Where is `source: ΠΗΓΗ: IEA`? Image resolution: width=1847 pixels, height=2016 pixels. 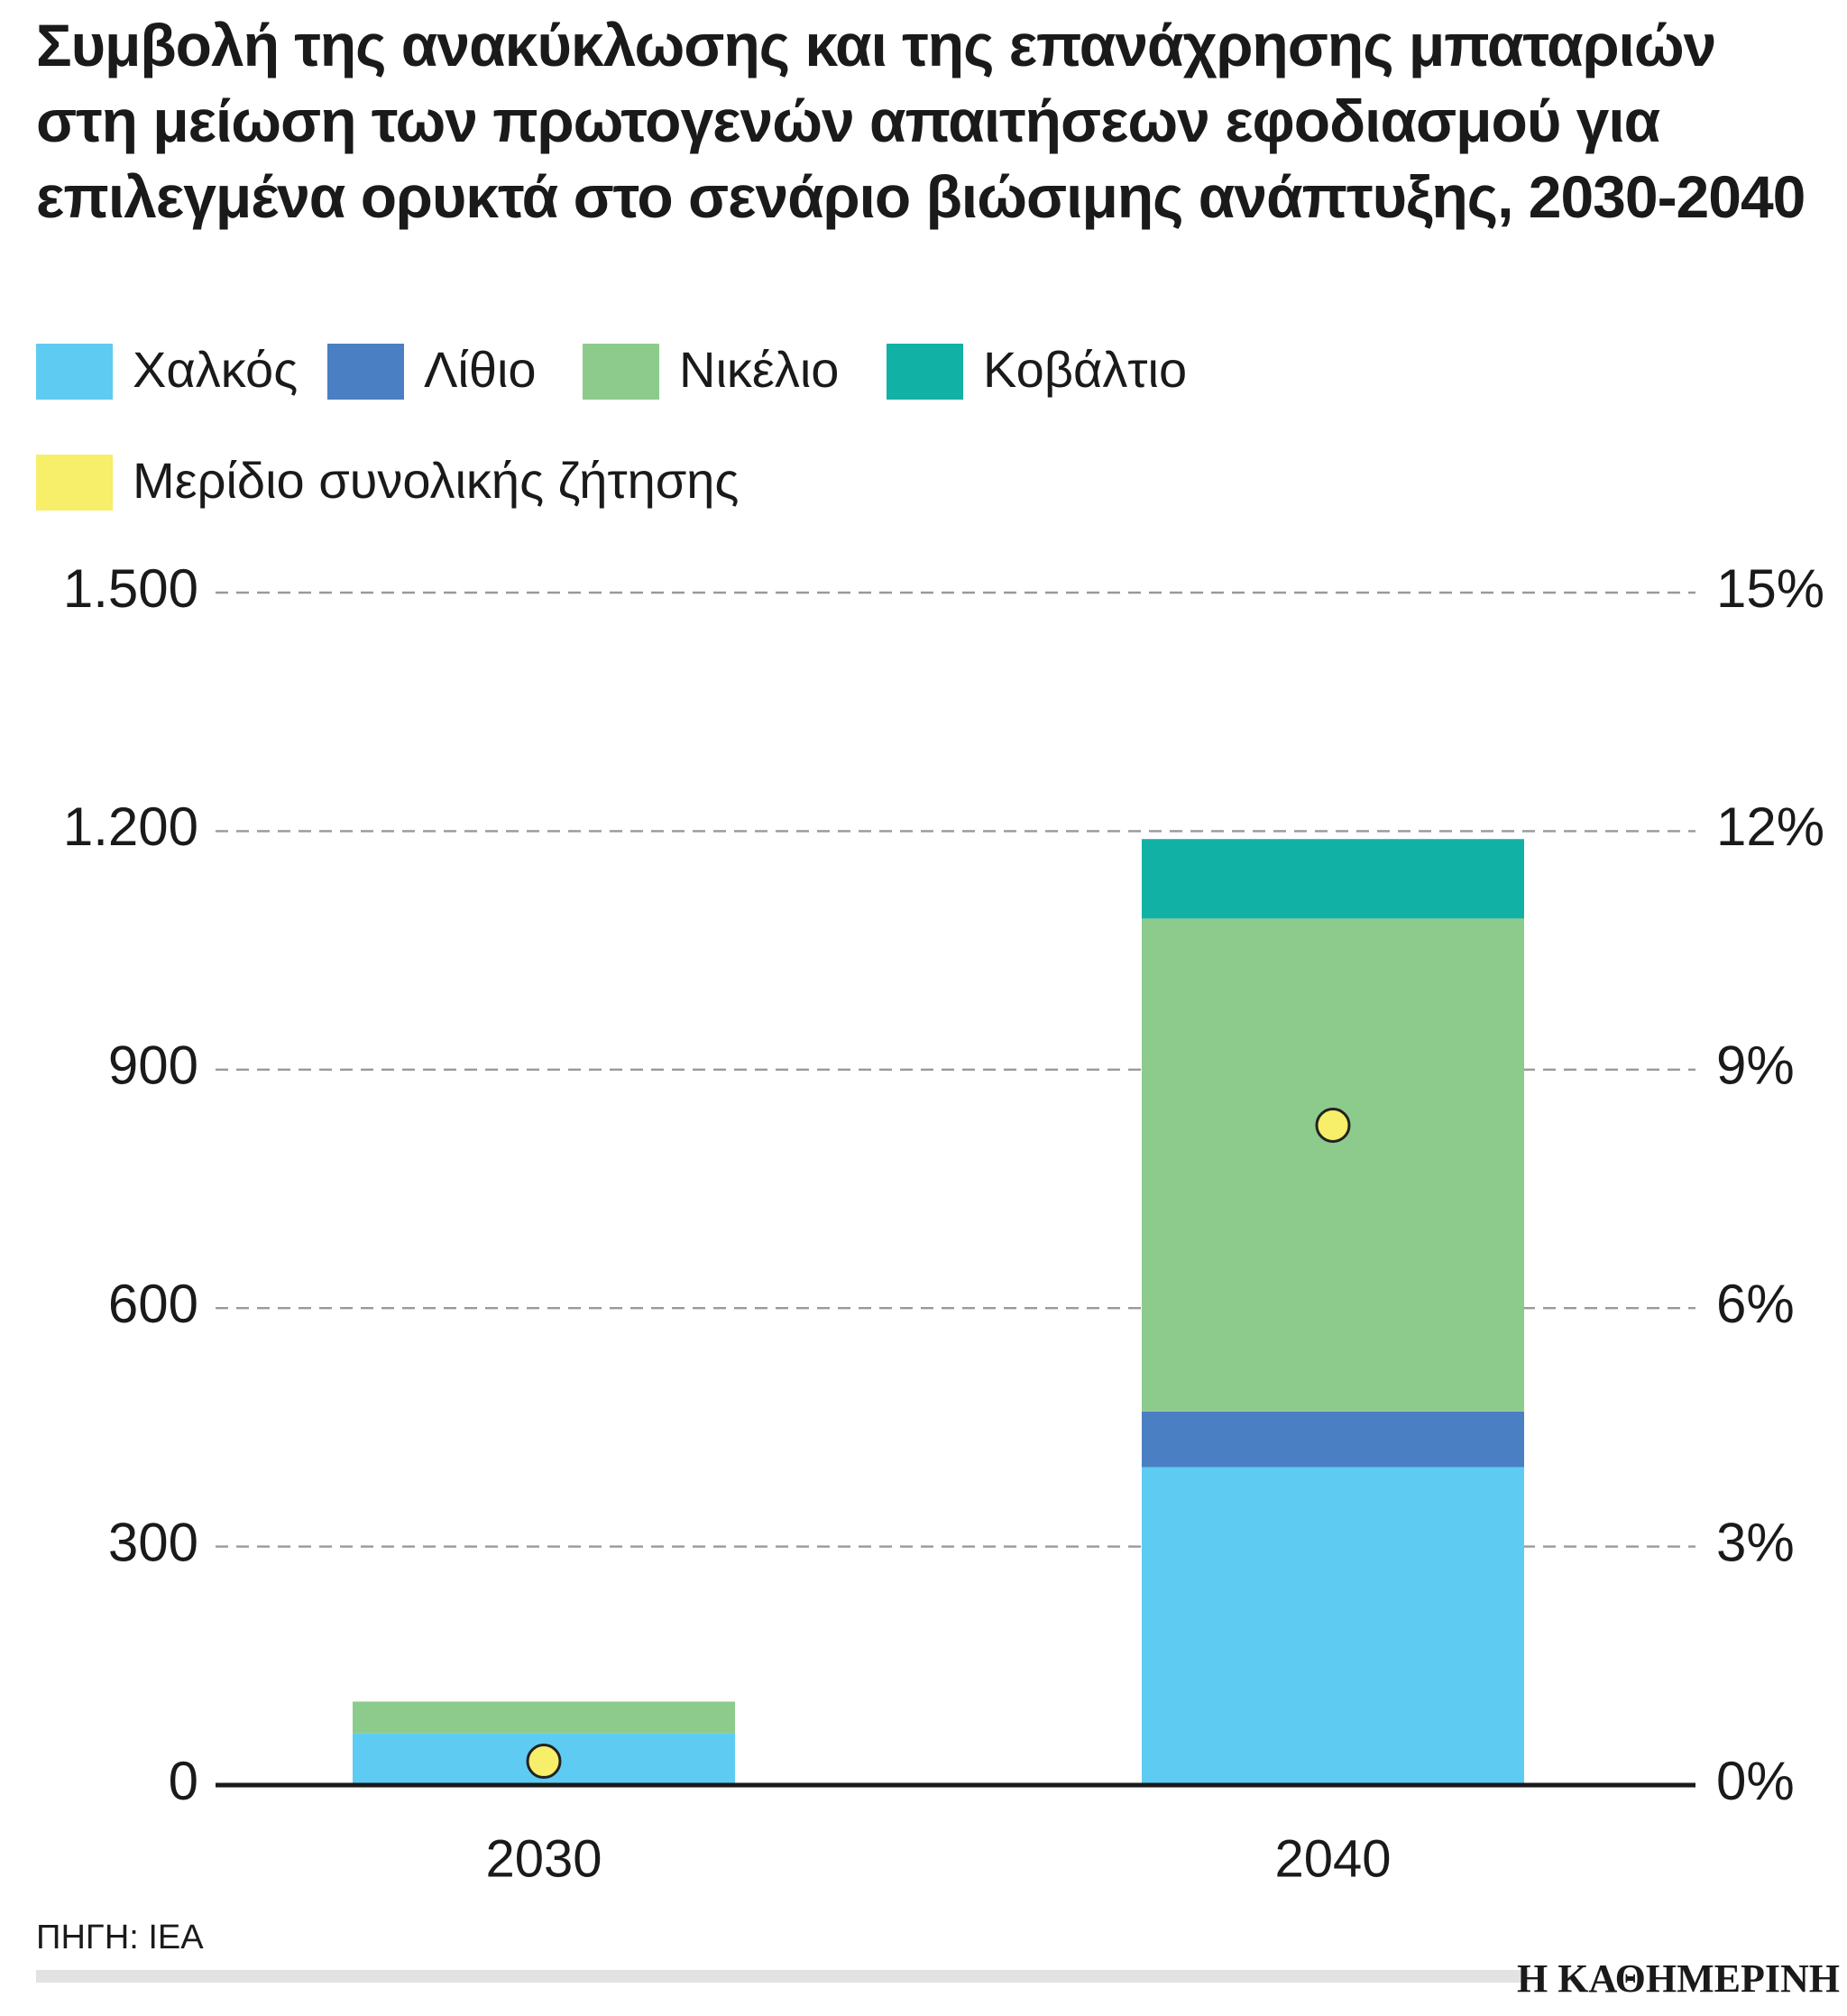 source: ΠΗΓΗ: IEA is located at coordinates (120, 1937).